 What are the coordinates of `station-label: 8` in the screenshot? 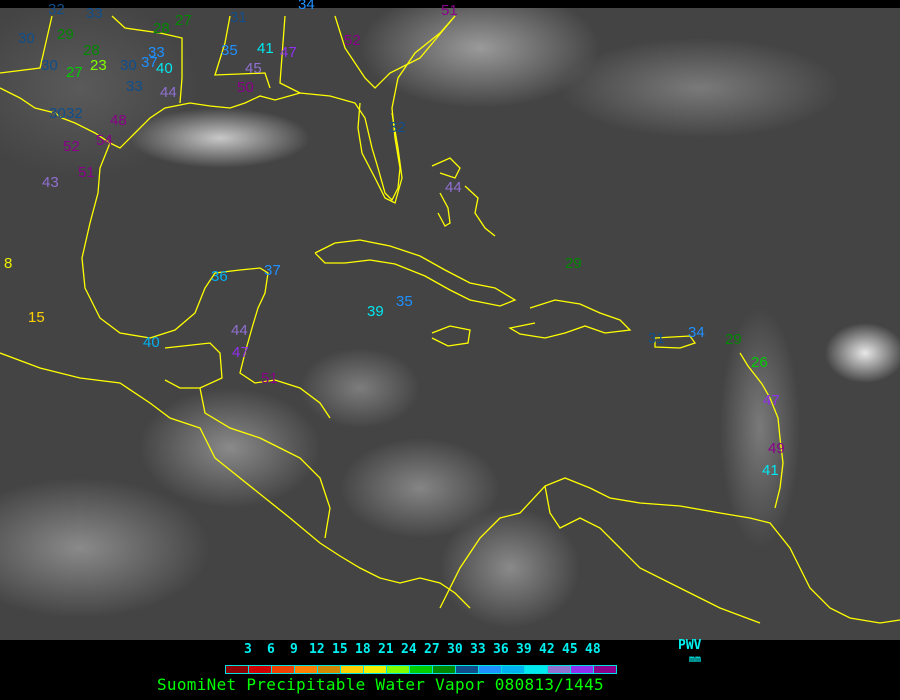 It's located at (8, 263).